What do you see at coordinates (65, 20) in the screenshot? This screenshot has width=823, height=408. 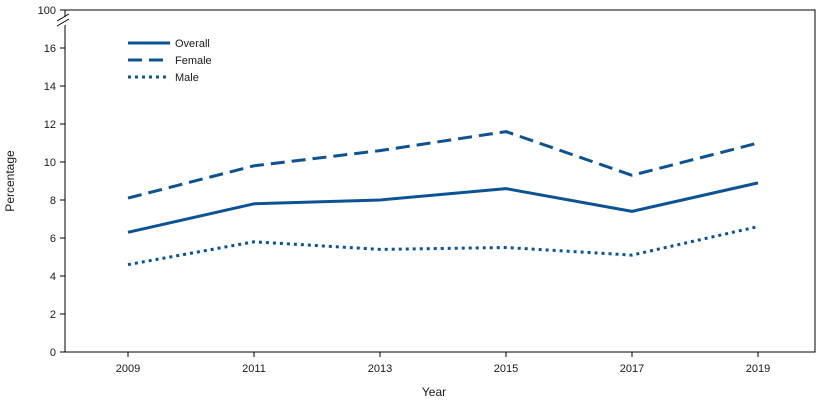 I see `axis-break-marker` at bounding box center [65, 20].